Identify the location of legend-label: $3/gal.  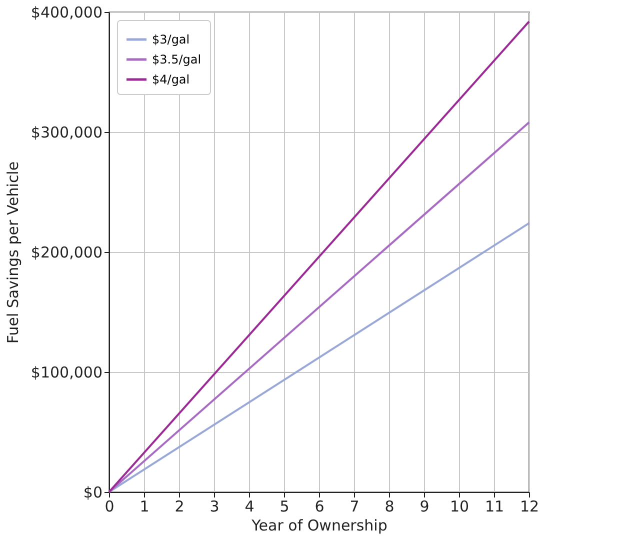
(171, 39).